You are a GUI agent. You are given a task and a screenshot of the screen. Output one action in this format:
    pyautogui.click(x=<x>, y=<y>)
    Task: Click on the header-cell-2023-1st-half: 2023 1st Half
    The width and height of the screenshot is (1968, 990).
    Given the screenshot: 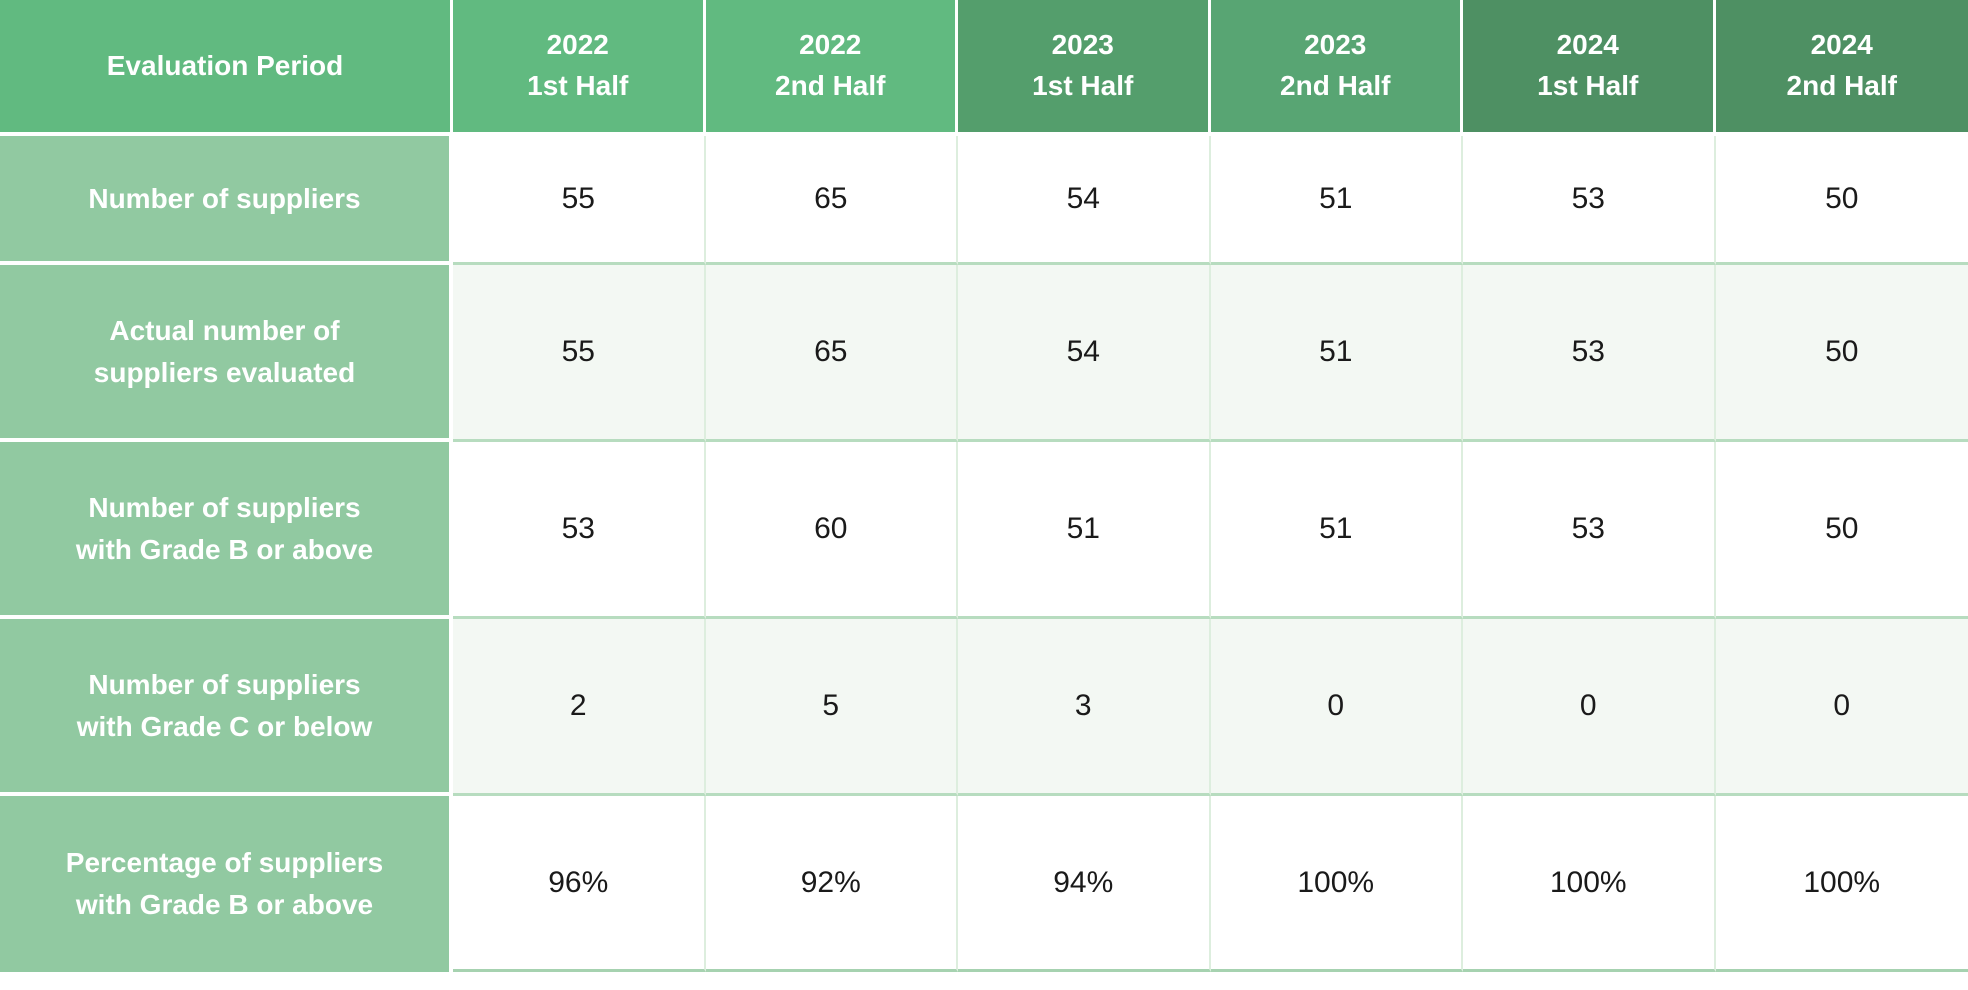 What is the action you would take?
    pyautogui.click(x=1084, y=68)
    